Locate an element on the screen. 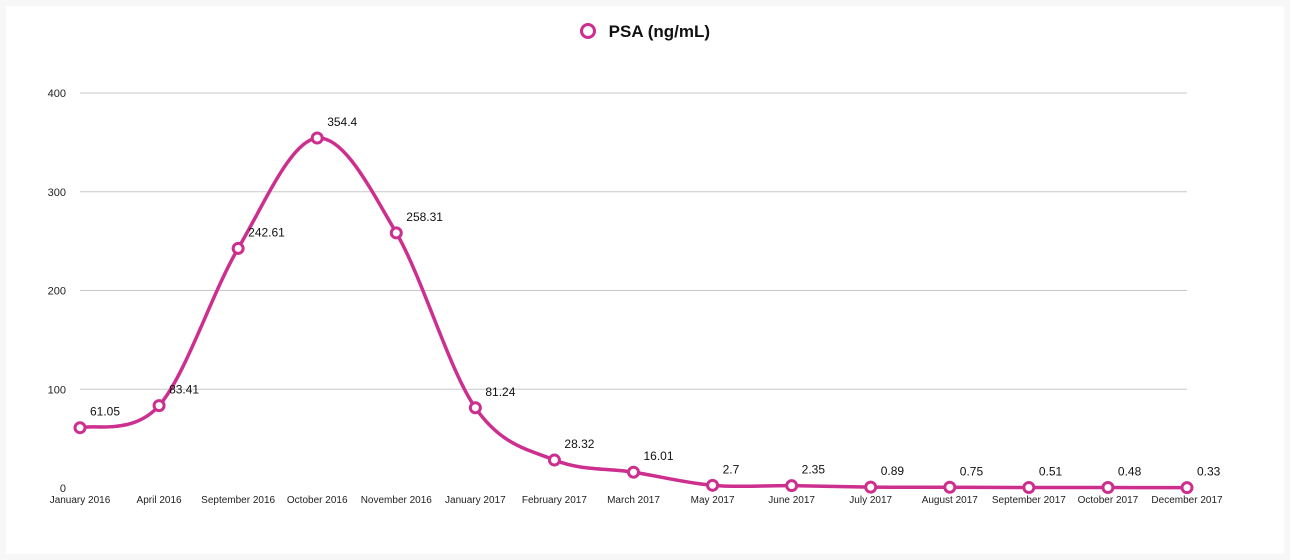 Image resolution: width=1290 pixels, height=560 pixels. x-tick-label: November 2016 is located at coordinates (397, 500).